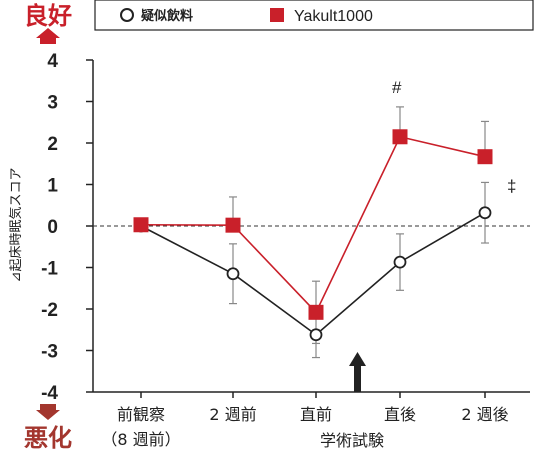 This screenshot has height=455, width=535. What do you see at coordinates (48, 36) in the screenshot?
I see `up-arrow-icon` at bounding box center [48, 36].